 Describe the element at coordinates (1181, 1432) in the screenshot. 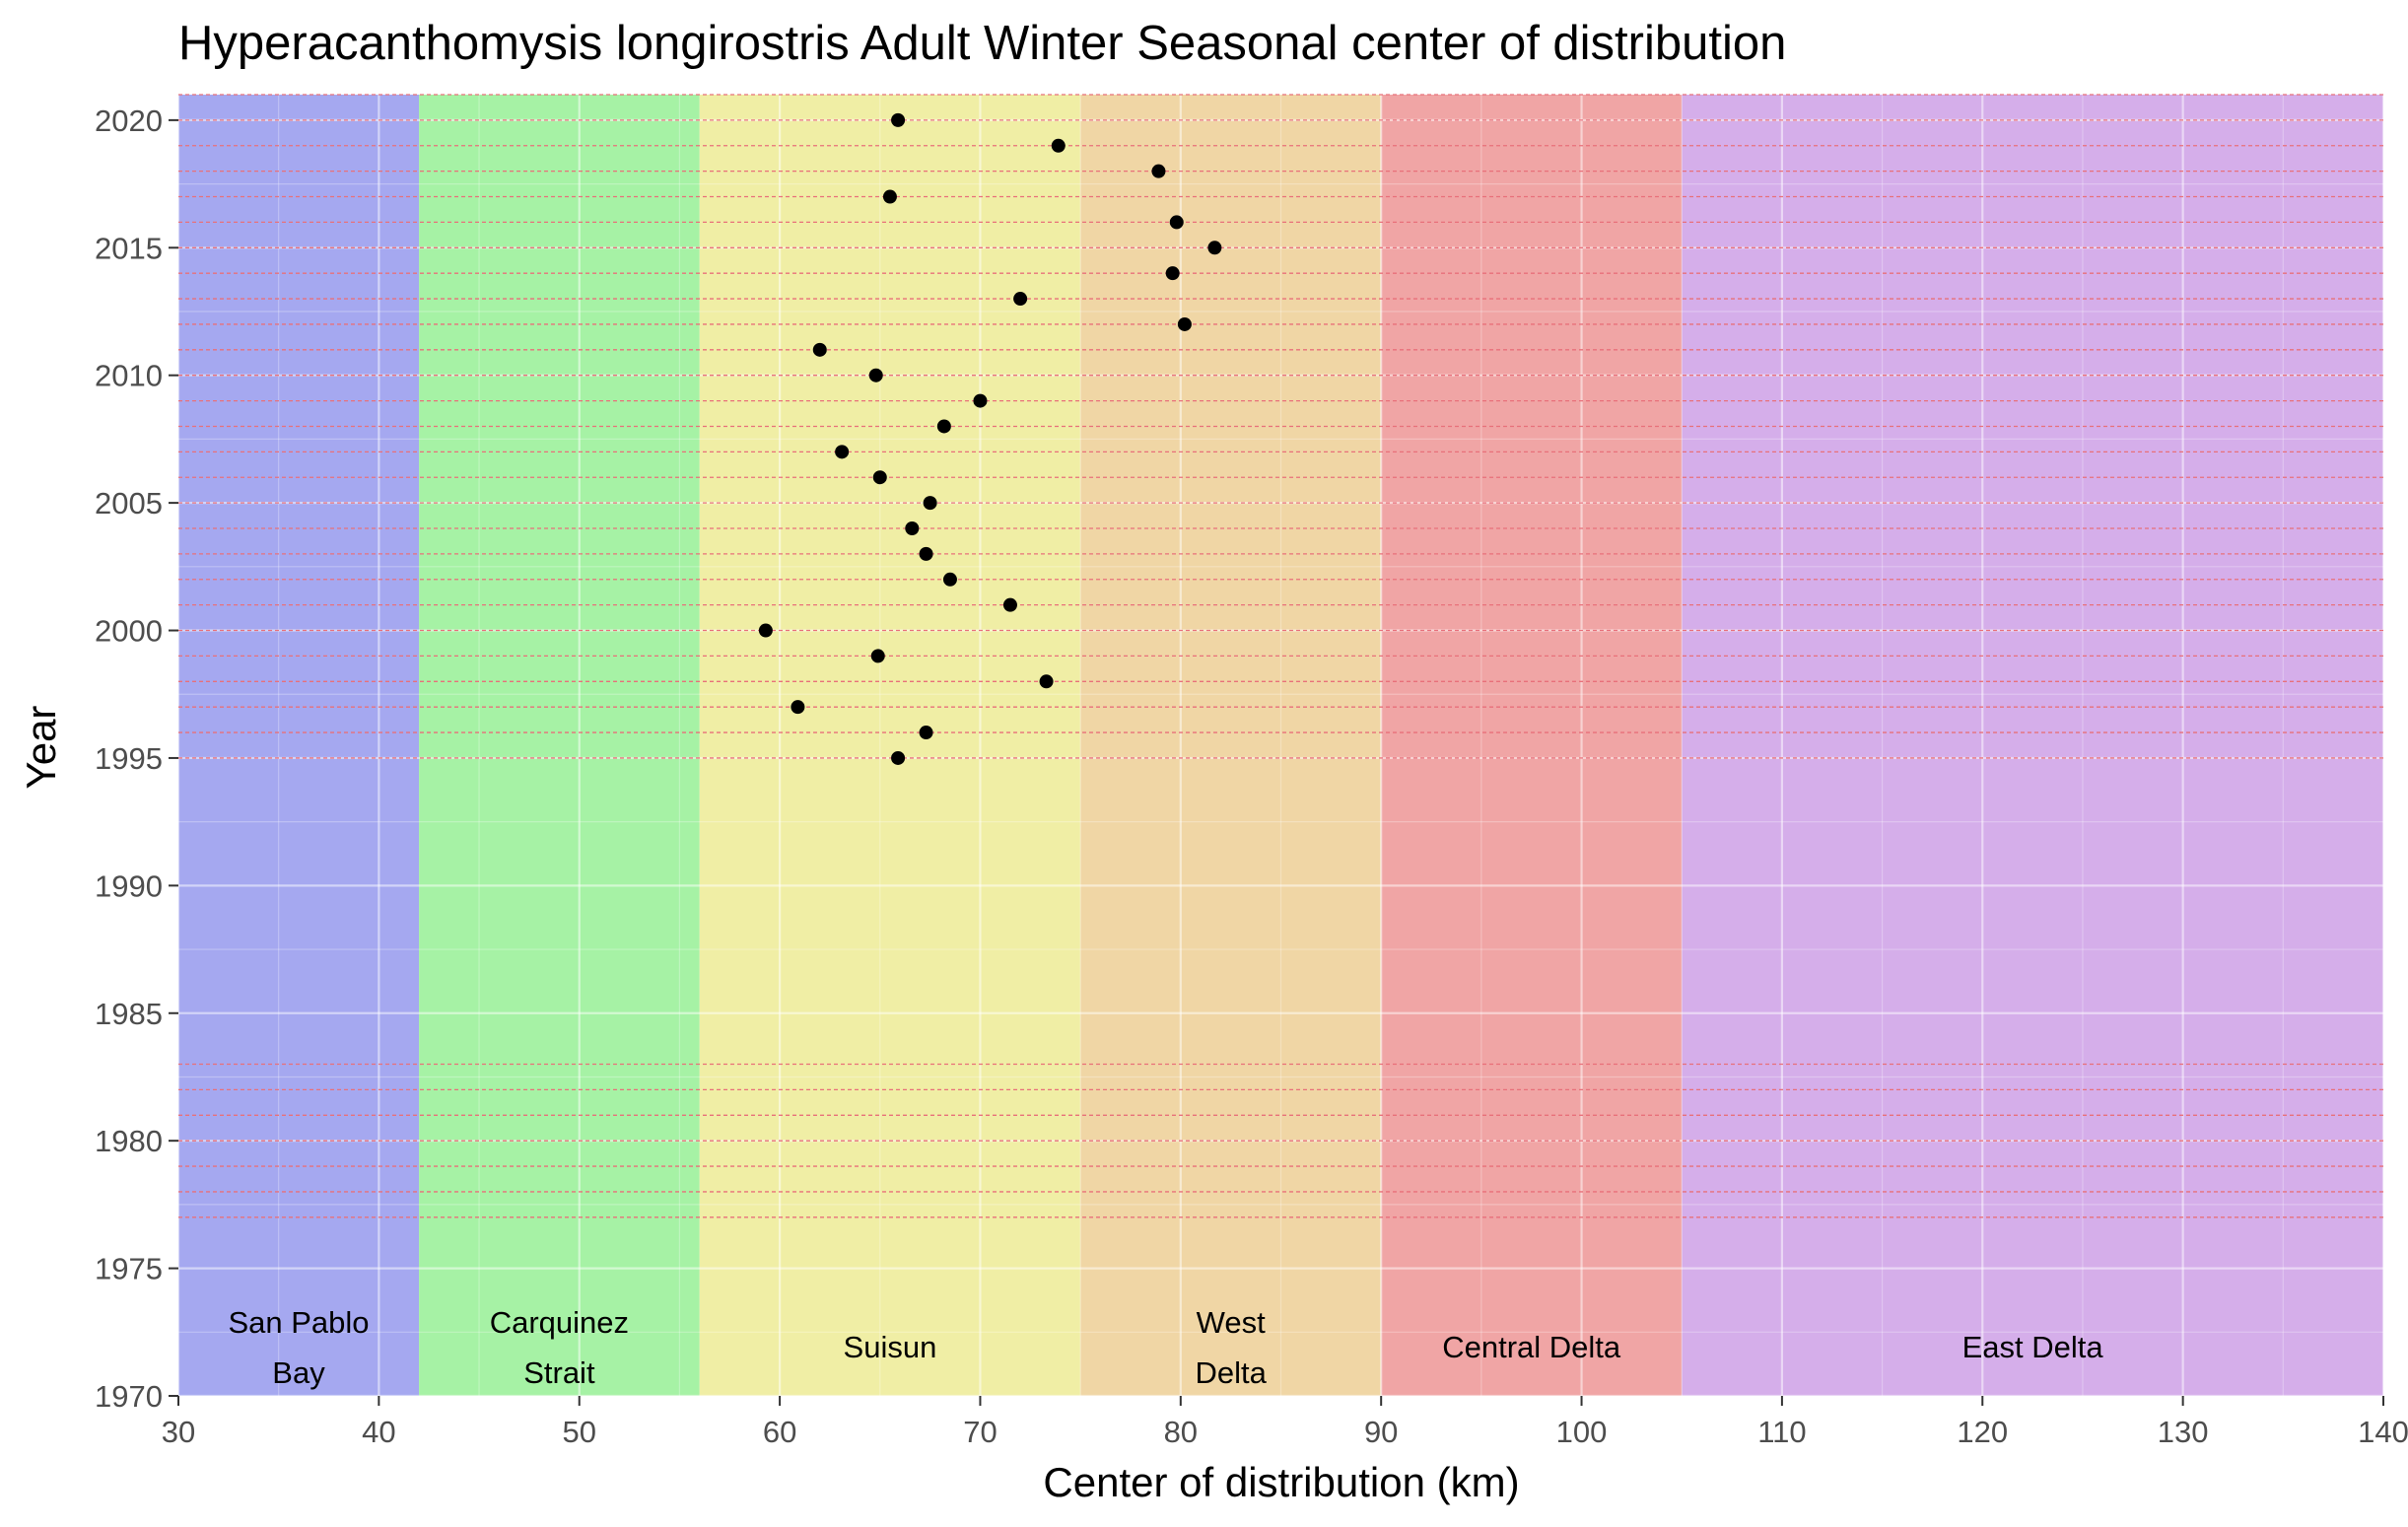

I see `x-tick-label: 80` at that location.